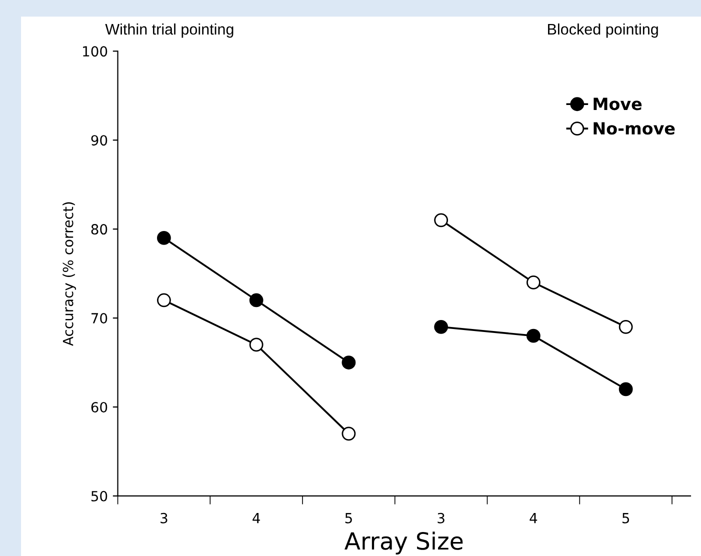  I want to click on text: Within trial pointing, so click(169, 30).